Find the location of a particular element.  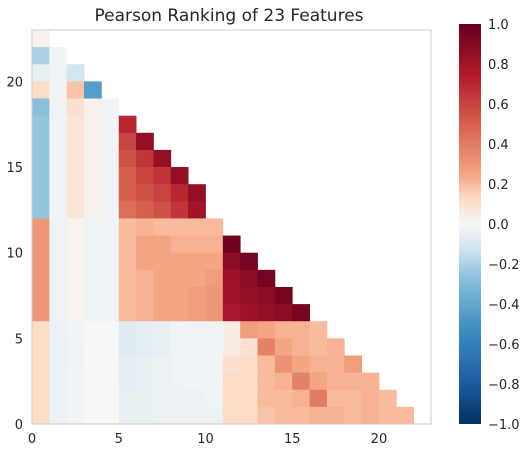

colorbar-tick-label: 0.2 is located at coordinates (498, 185).